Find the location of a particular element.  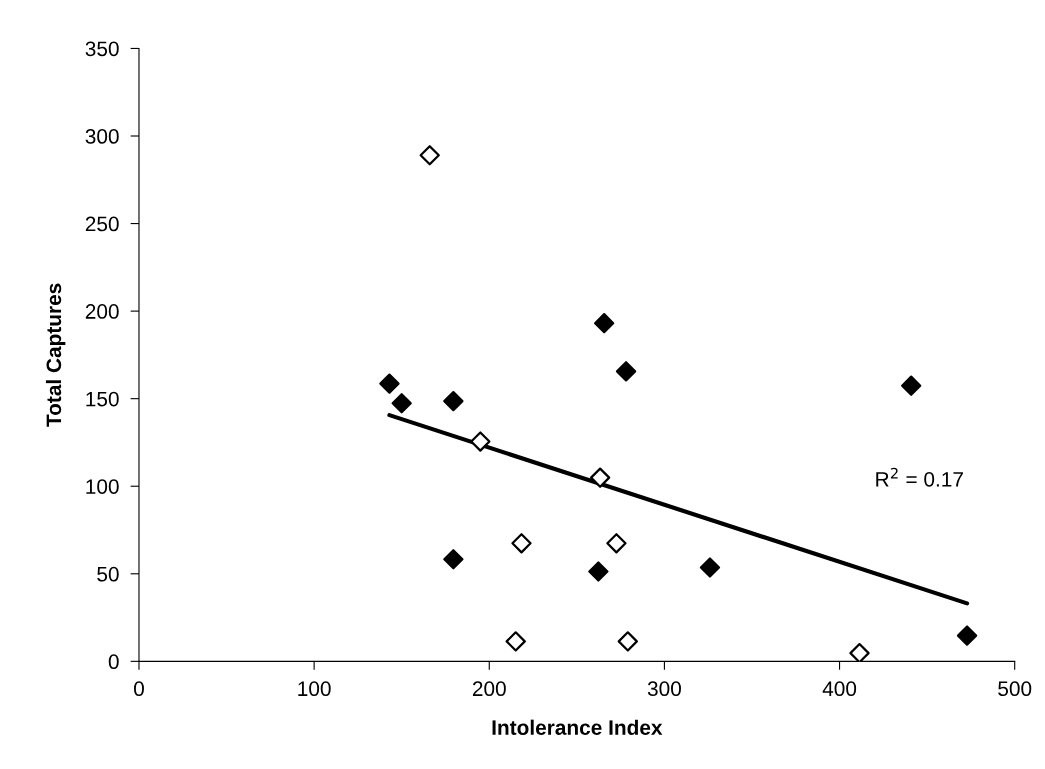

y-tick-label: 50 is located at coordinates (108, 574).